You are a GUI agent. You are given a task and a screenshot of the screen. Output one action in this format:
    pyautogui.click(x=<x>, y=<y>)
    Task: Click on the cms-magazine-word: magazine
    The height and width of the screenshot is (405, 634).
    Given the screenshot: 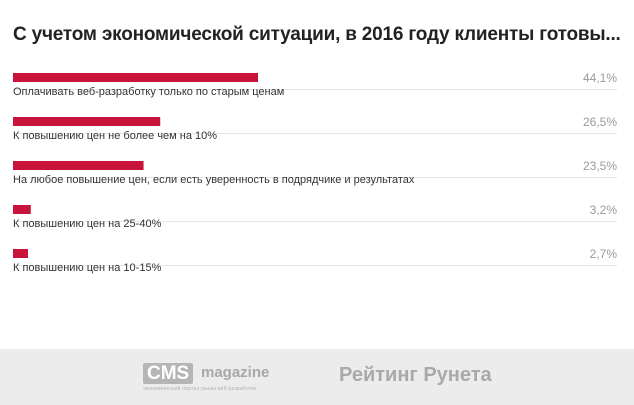 What is the action you would take?
    pyautogui.click(x=235, y=372)
    